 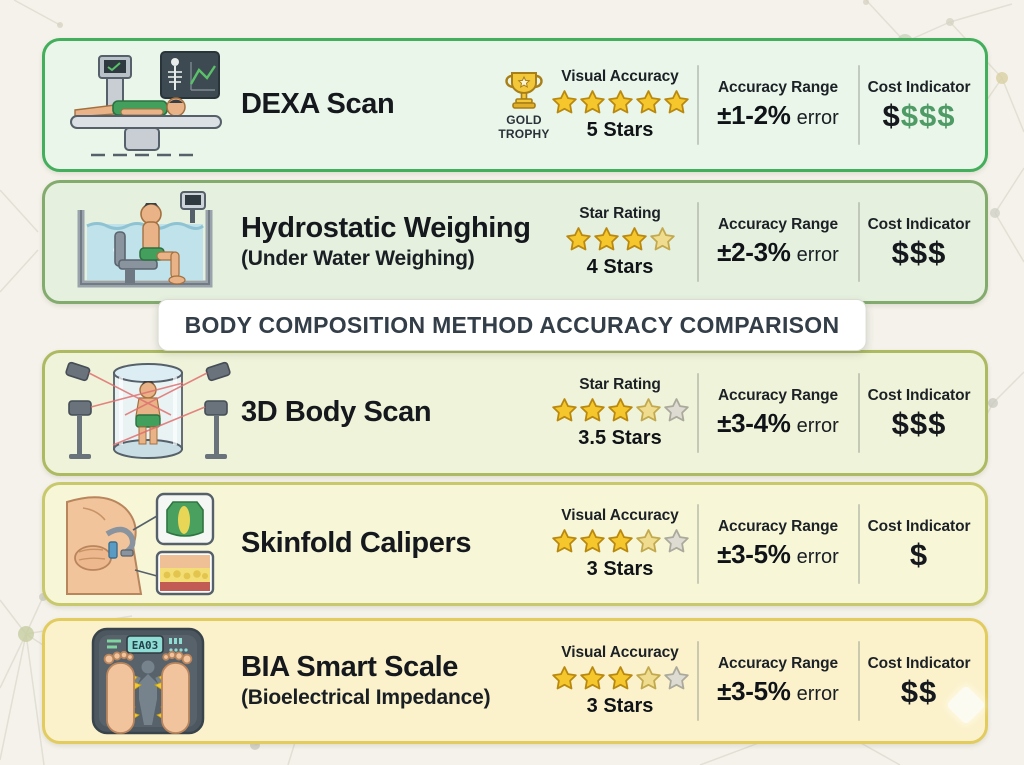 I want to click on accuracy-value: ±2-3% error, so click(x=778, y=252).